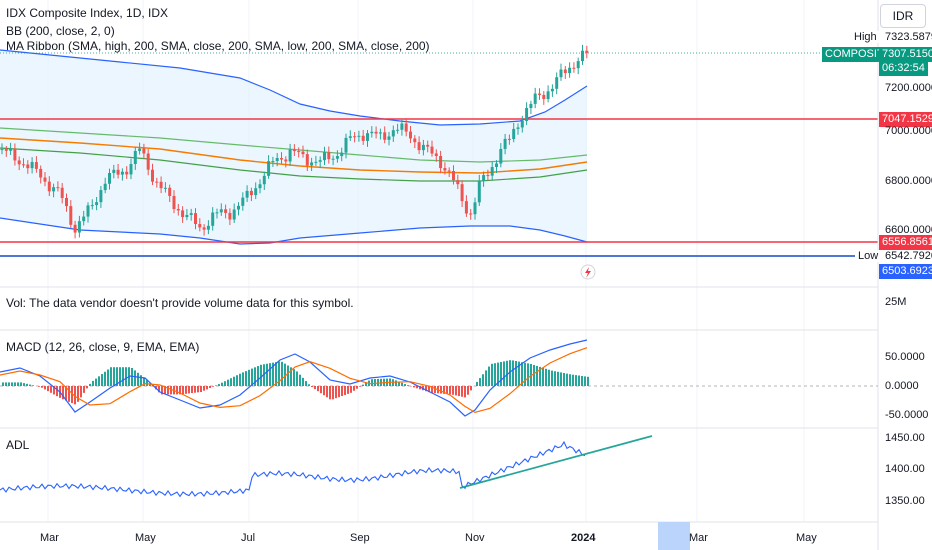  Describe the element at coordinates (903, 16) in the screenshot. I see `currency-button: IDR` at that location.